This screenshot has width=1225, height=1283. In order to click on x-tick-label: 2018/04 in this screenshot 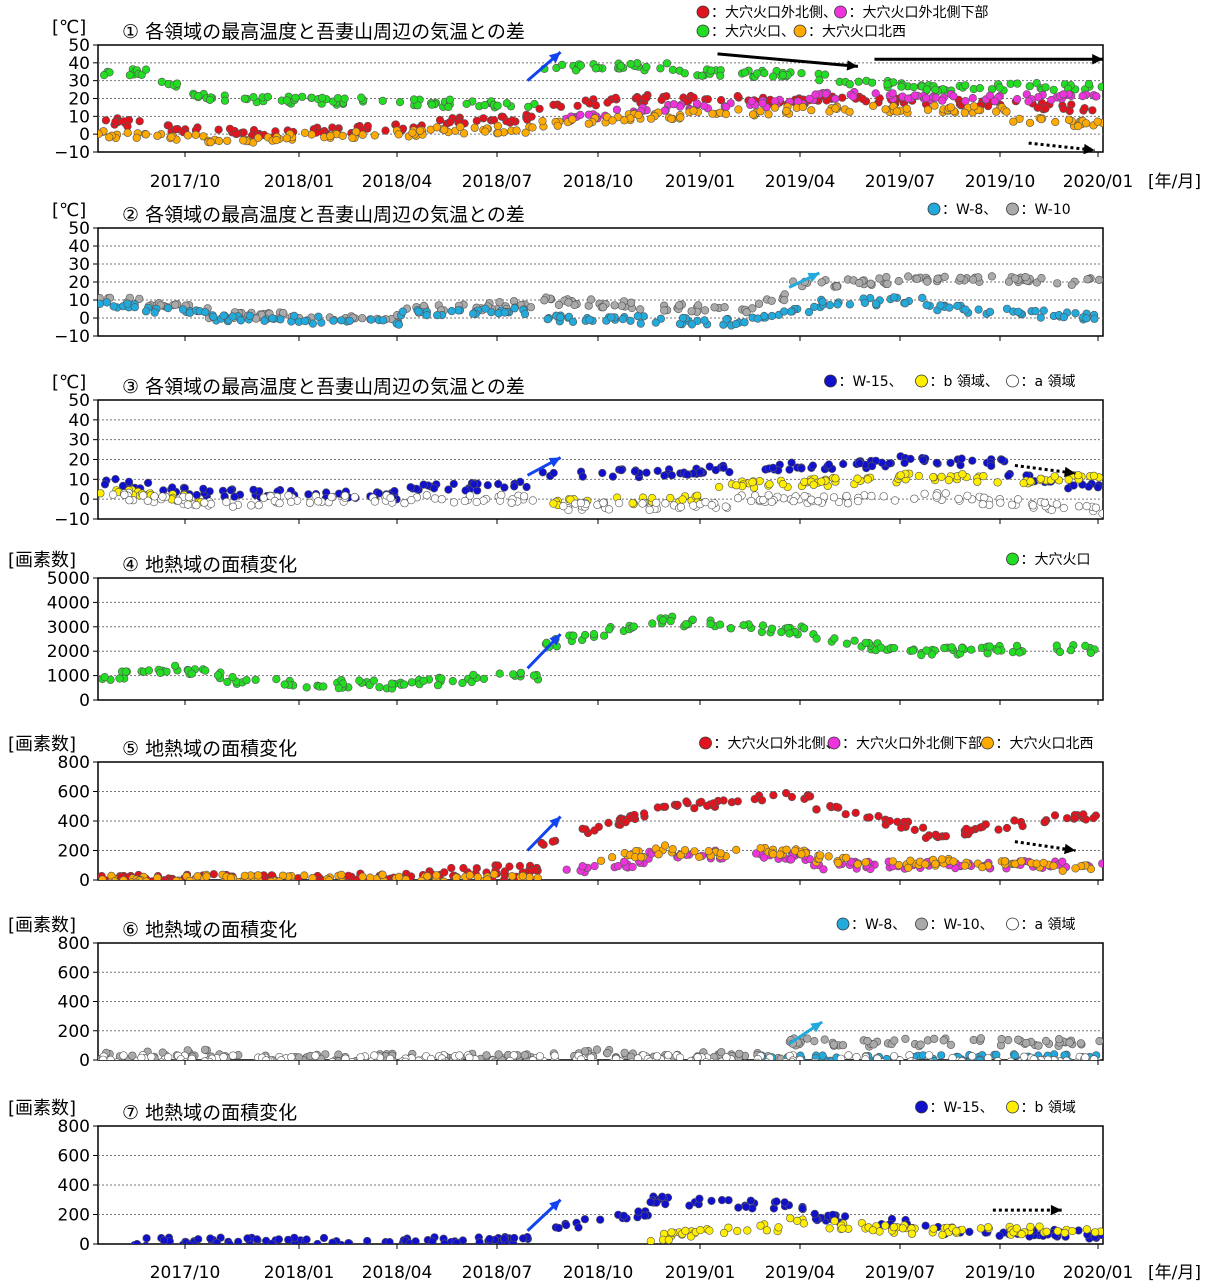, I will do `click(397, 182)`.